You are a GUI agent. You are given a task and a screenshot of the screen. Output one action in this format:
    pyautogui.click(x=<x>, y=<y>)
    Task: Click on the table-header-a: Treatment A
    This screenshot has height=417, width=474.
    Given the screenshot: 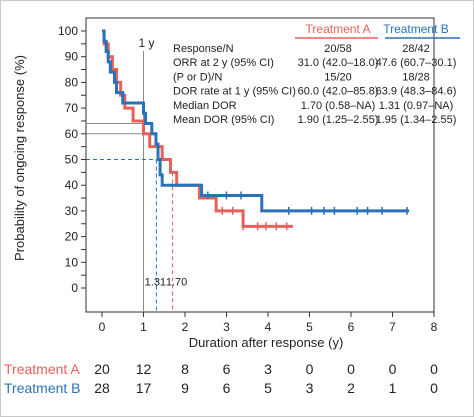 What is the action you would take?
    pyautogui.click(x=338, y=29)
    